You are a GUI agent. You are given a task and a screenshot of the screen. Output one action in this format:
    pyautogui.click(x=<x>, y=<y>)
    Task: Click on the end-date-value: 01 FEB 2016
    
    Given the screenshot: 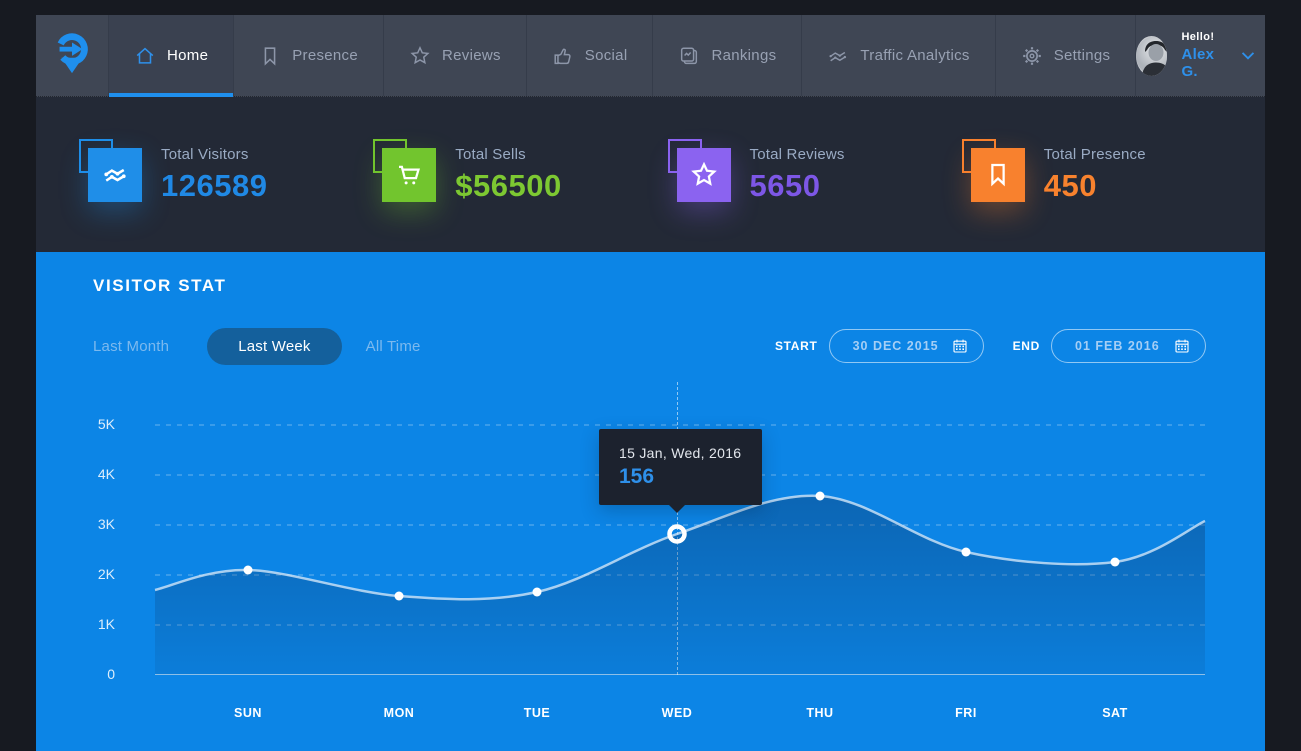 What is the action you would take?
    pyautogui.click(x=1117, y=346)
    